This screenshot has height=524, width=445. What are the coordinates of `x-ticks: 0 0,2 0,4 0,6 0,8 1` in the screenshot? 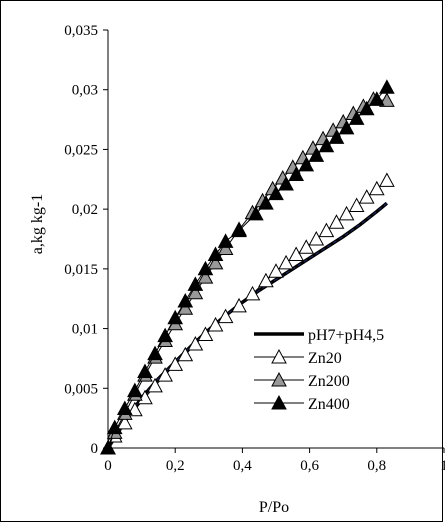 It's located at (274, 461).